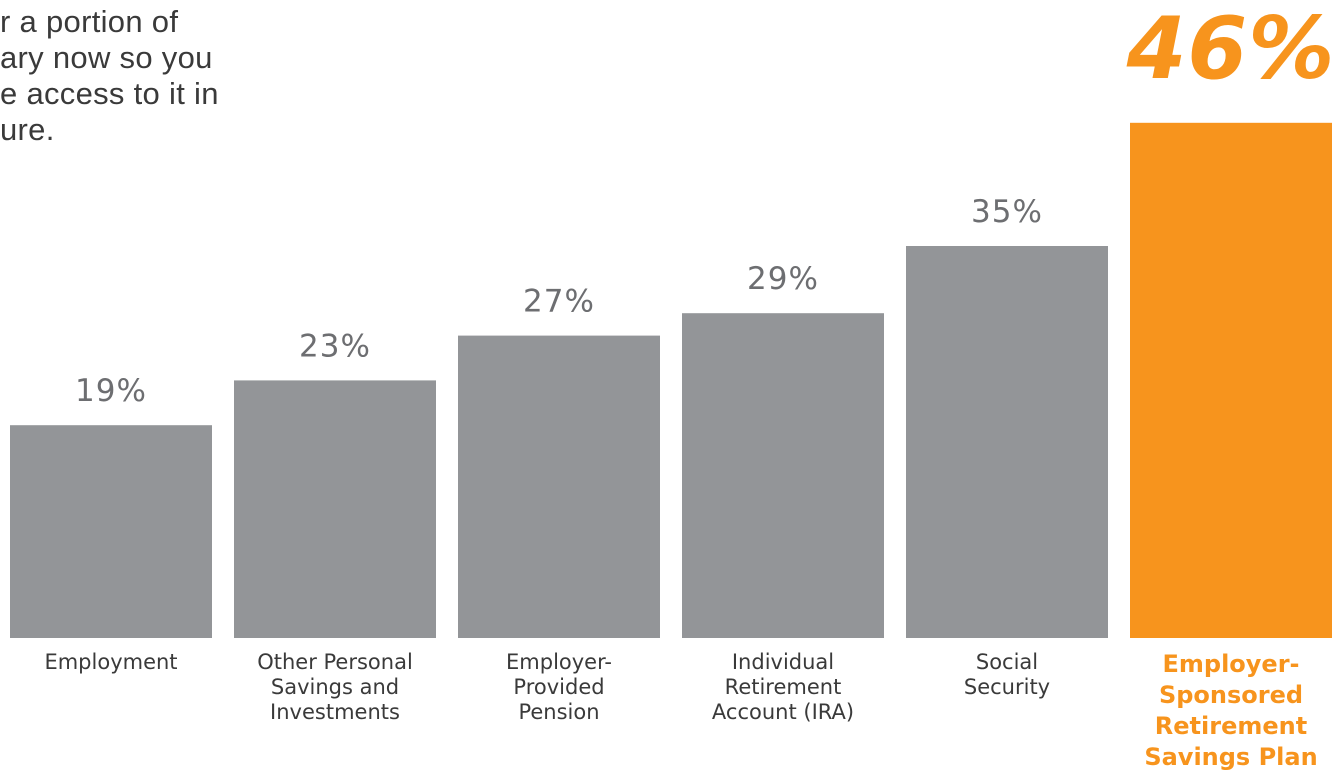 This screenshot has height=776, width=1340. I want to click on category-label: Provided, so click(558, 687).